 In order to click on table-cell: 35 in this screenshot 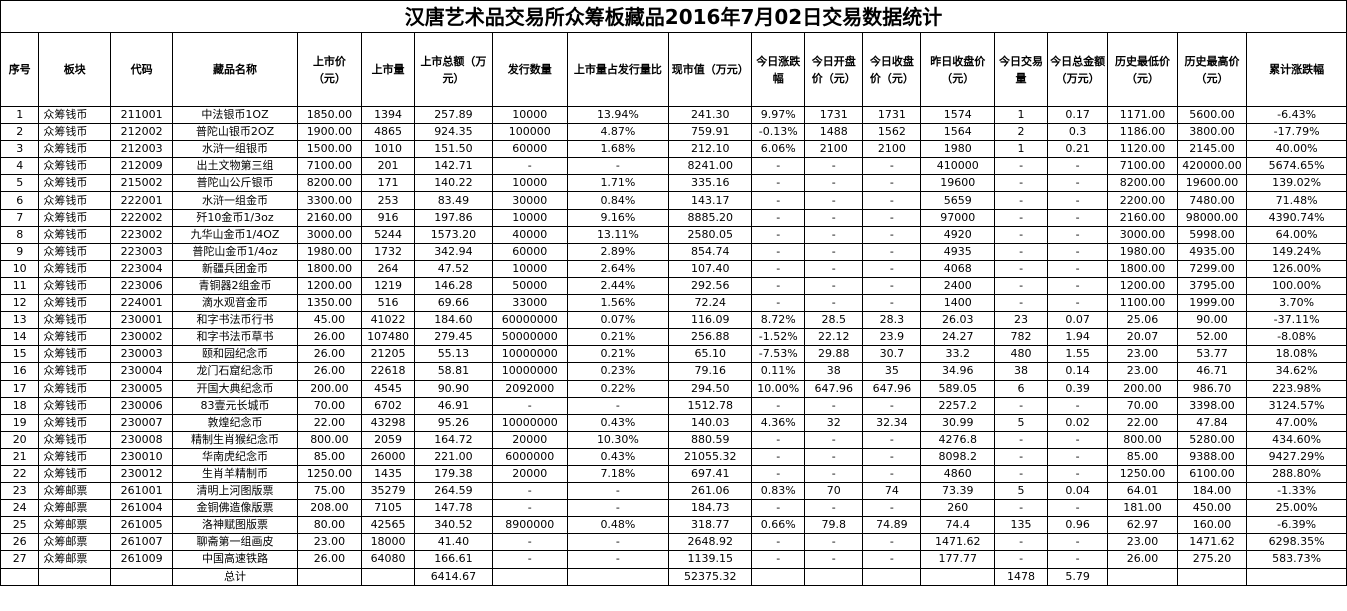, I will do `click(892, 371)`.